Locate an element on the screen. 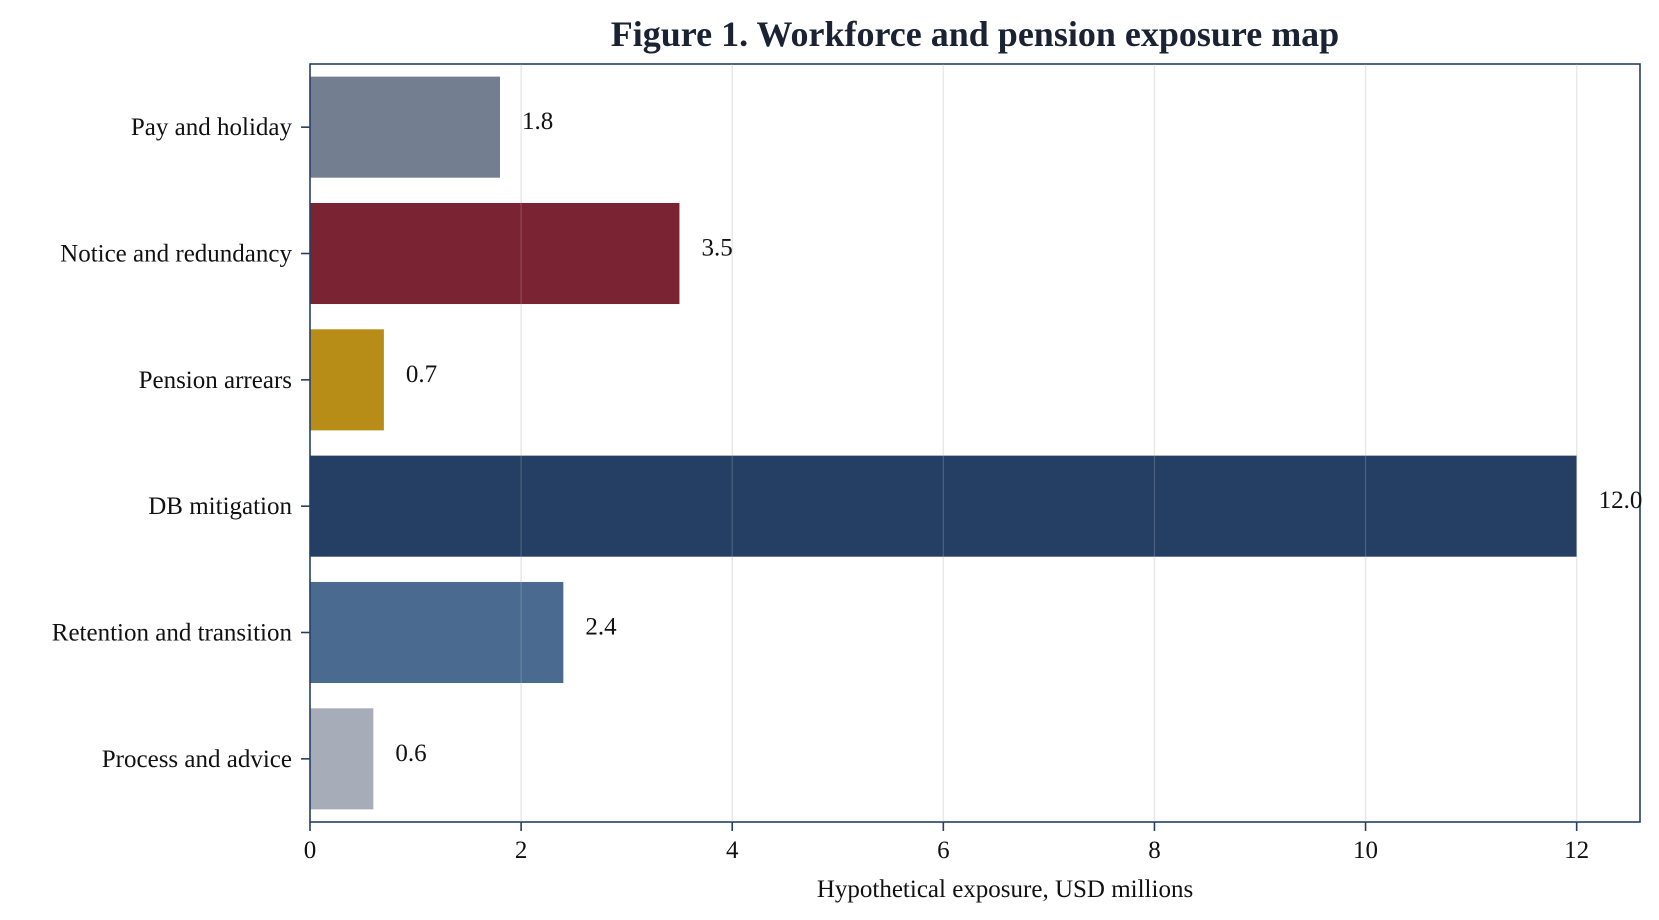  y-tick-label: Notice and redundancy is located at coordinates (176, 254).